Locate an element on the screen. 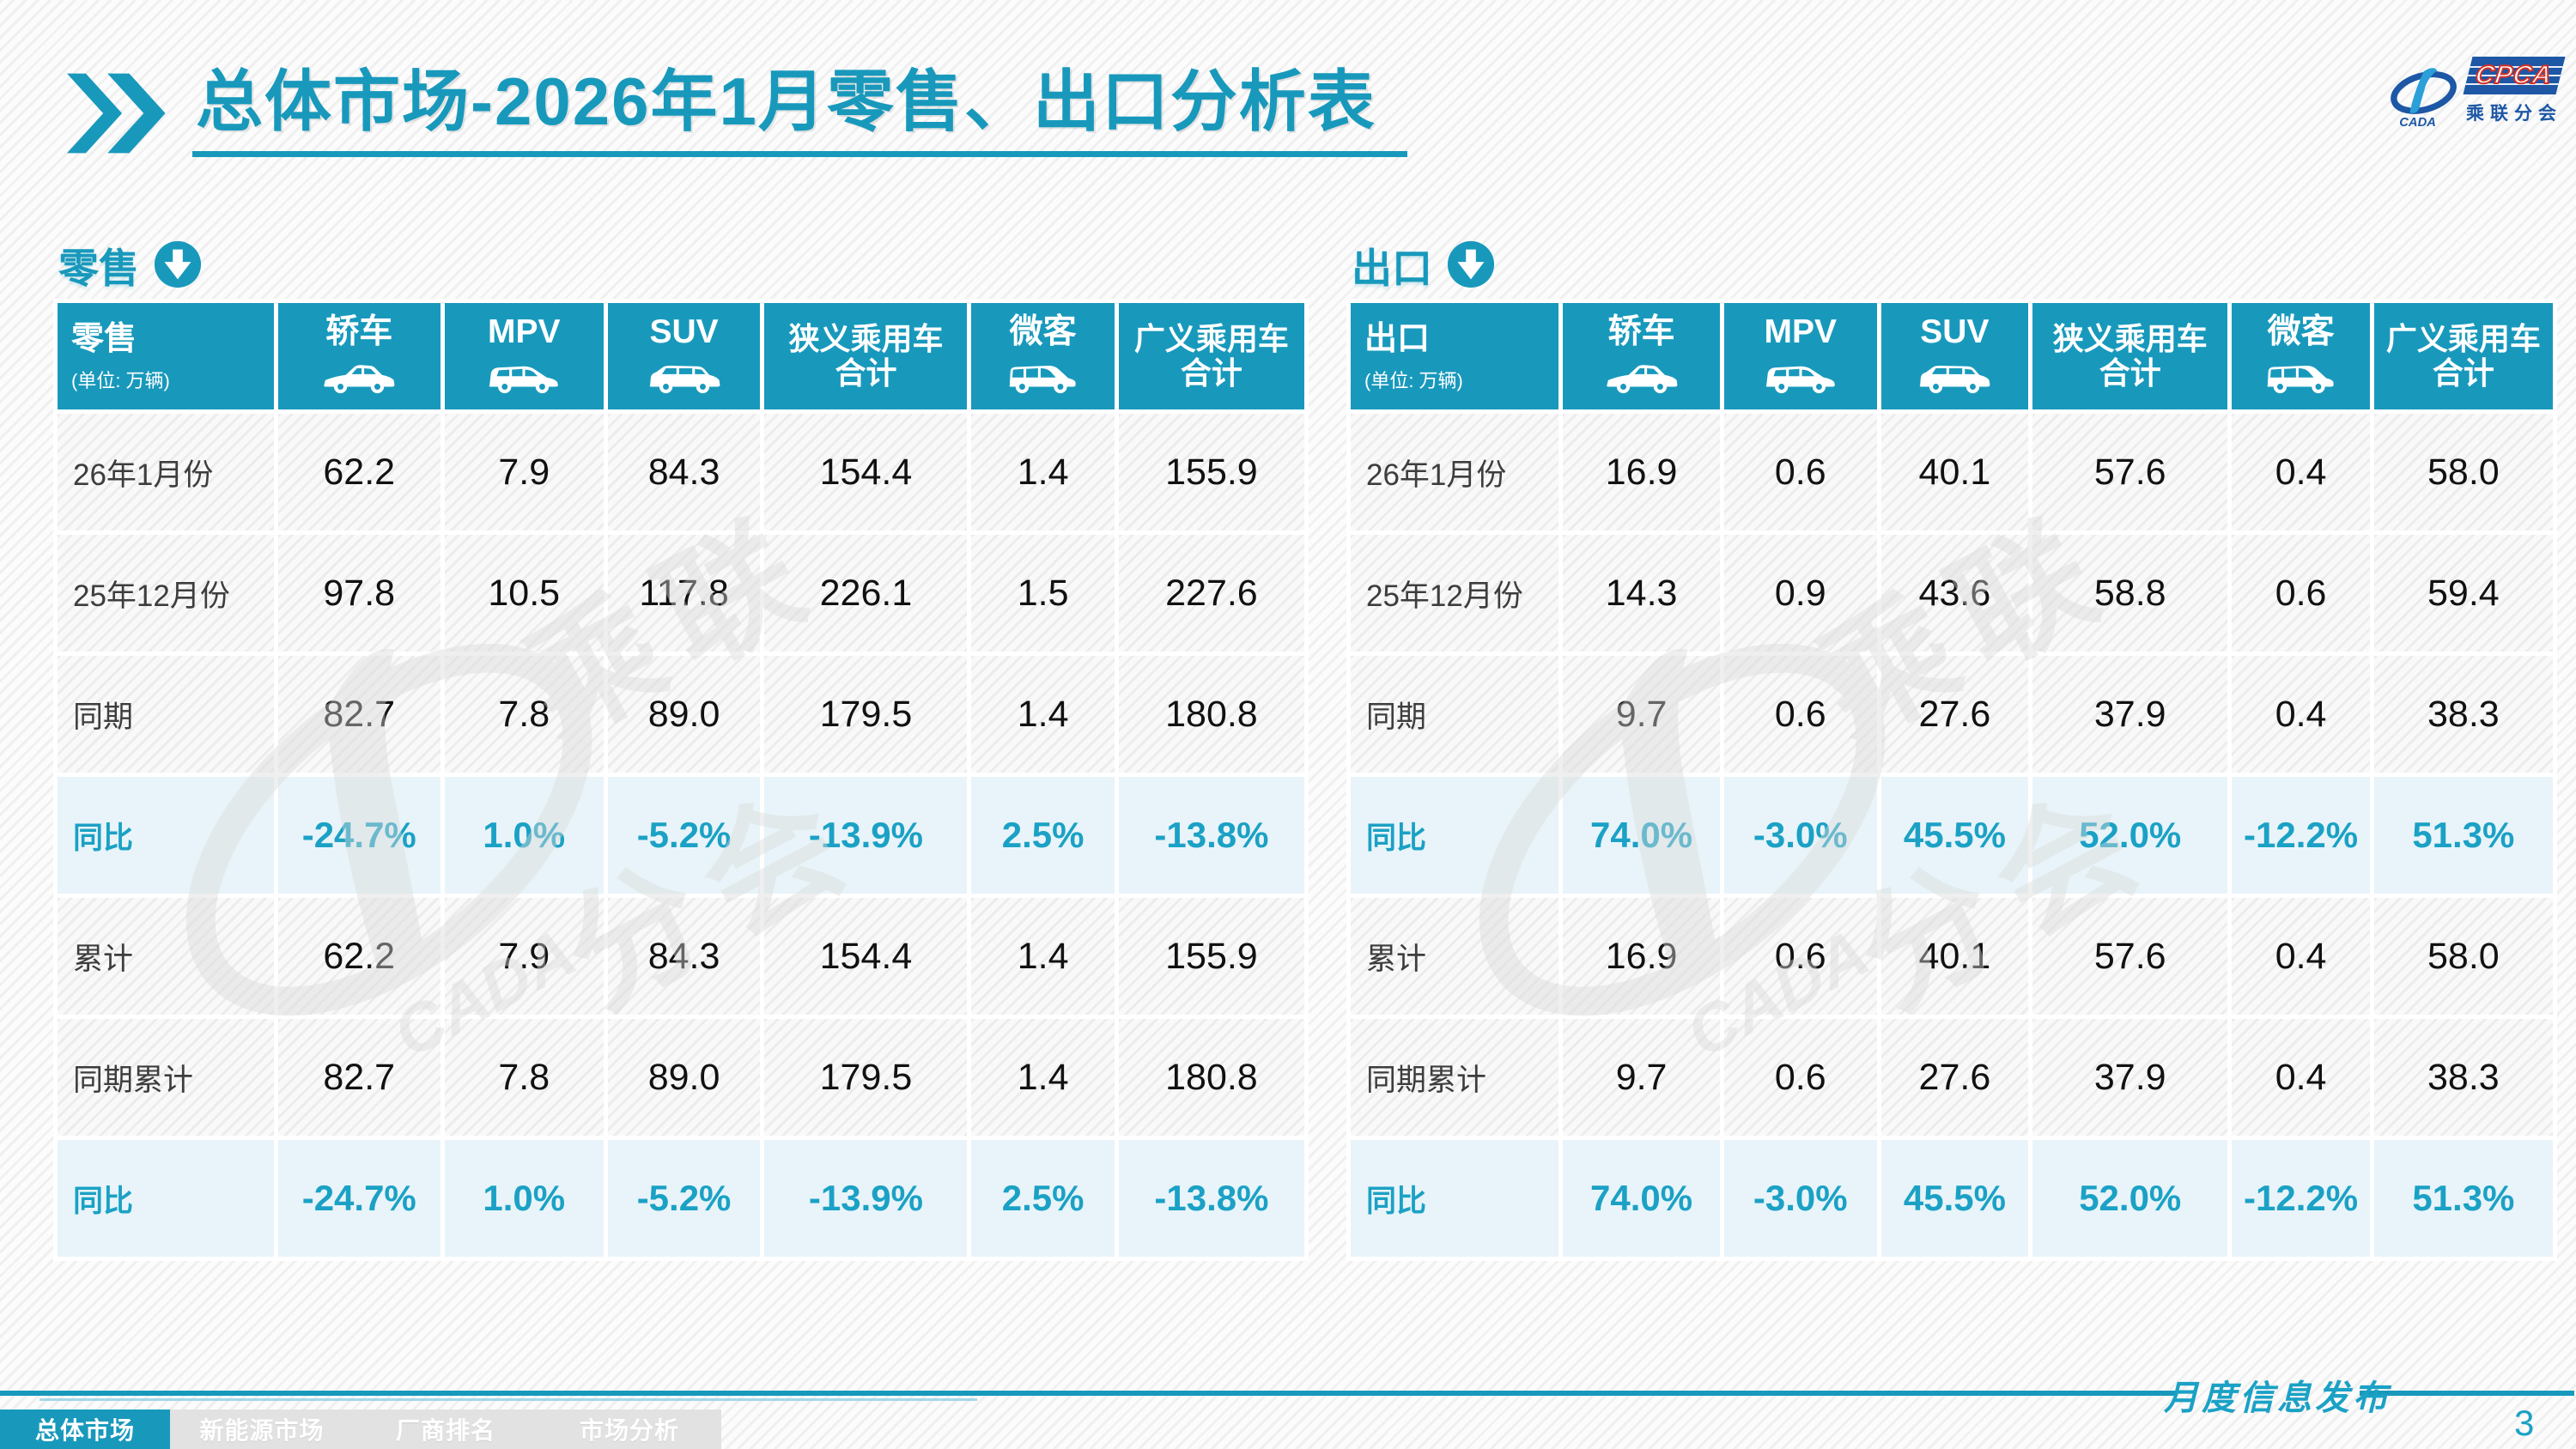 This screenshot has height=1449, width=2576. value-cell: 117.8 is located at coordinates (684, 593).